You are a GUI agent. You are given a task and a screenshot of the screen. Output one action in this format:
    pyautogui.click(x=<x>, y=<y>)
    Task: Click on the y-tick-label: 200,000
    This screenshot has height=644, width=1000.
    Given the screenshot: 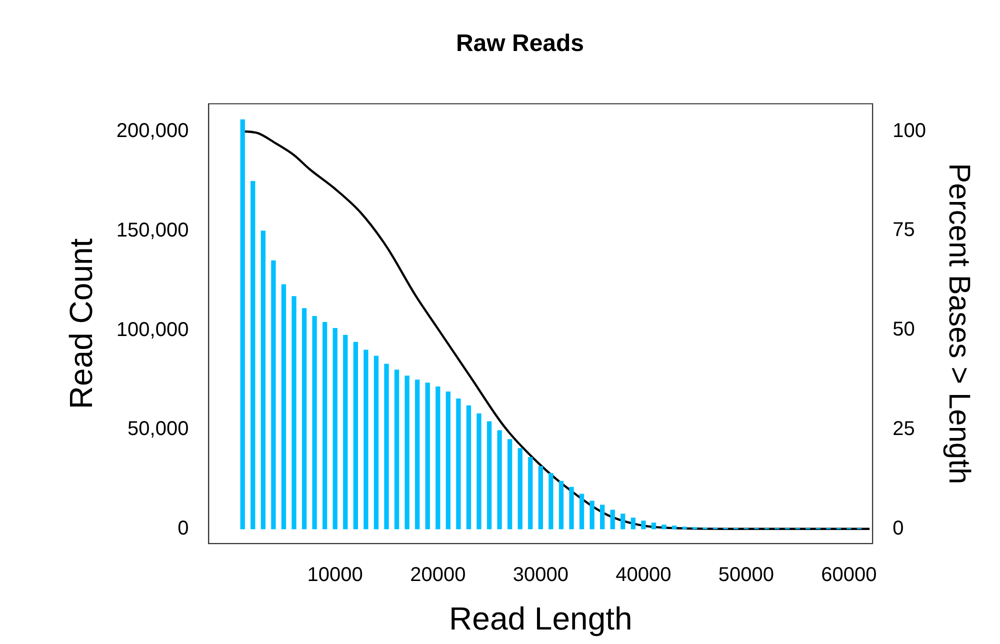 What is the action you would take?
    pyautogui.click(x=152, y=131)
    